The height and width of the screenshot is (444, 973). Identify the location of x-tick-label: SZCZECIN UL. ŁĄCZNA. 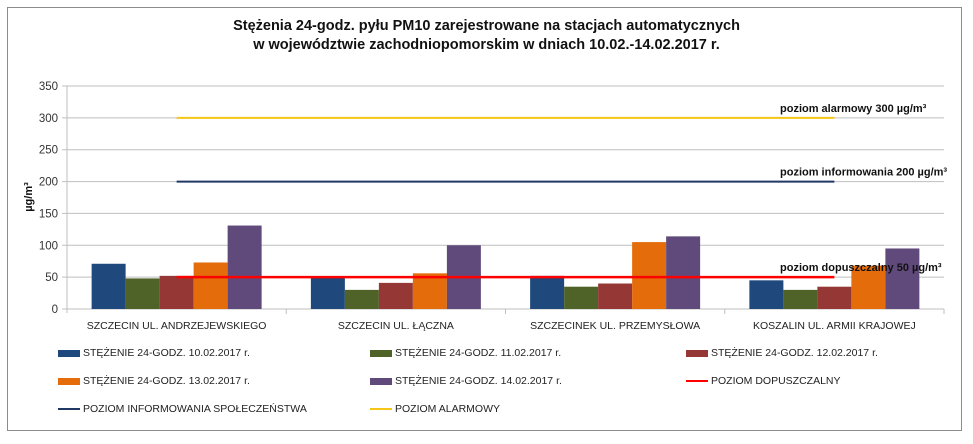
(396, 326).